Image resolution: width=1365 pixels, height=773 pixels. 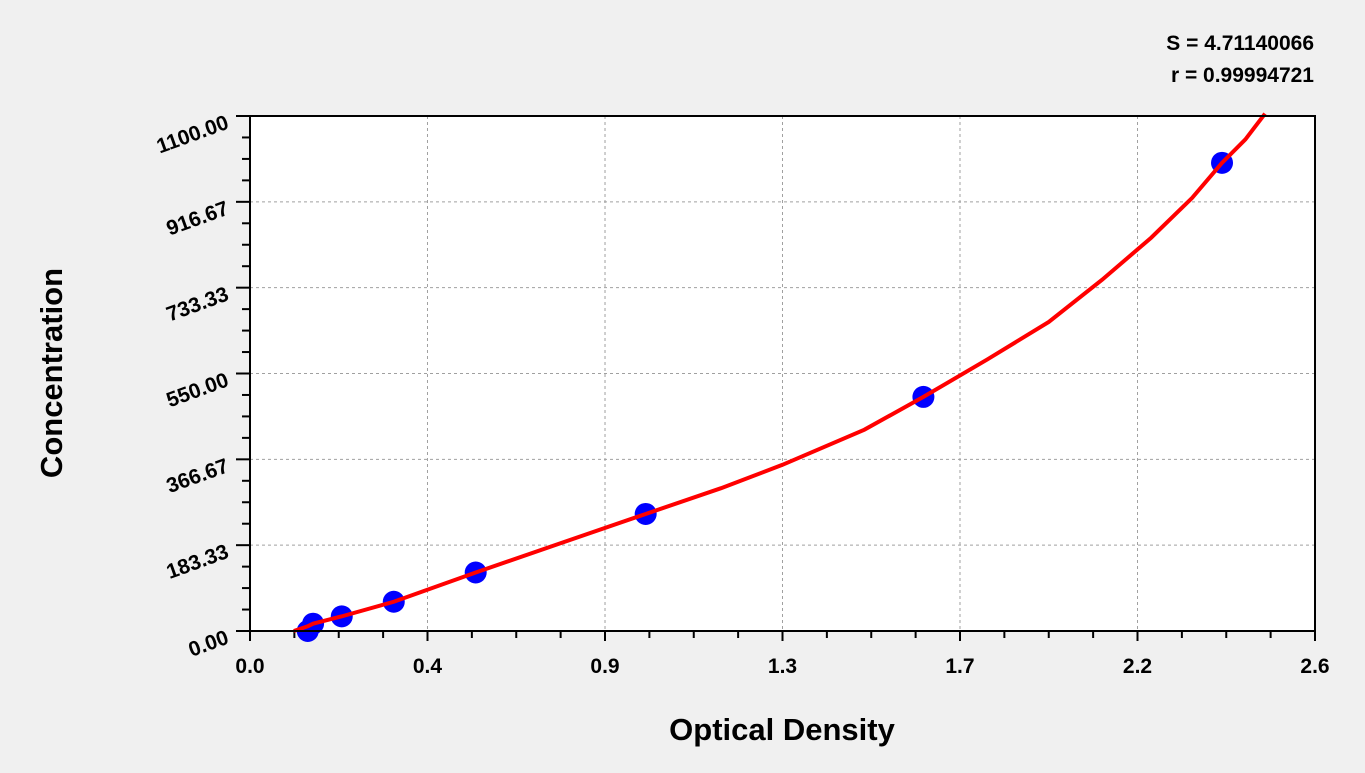 What do you see at coordinates (193, 134) in the screenshot?
I see `y-tick-label: 1100.00` at bounding box center [193, 134].